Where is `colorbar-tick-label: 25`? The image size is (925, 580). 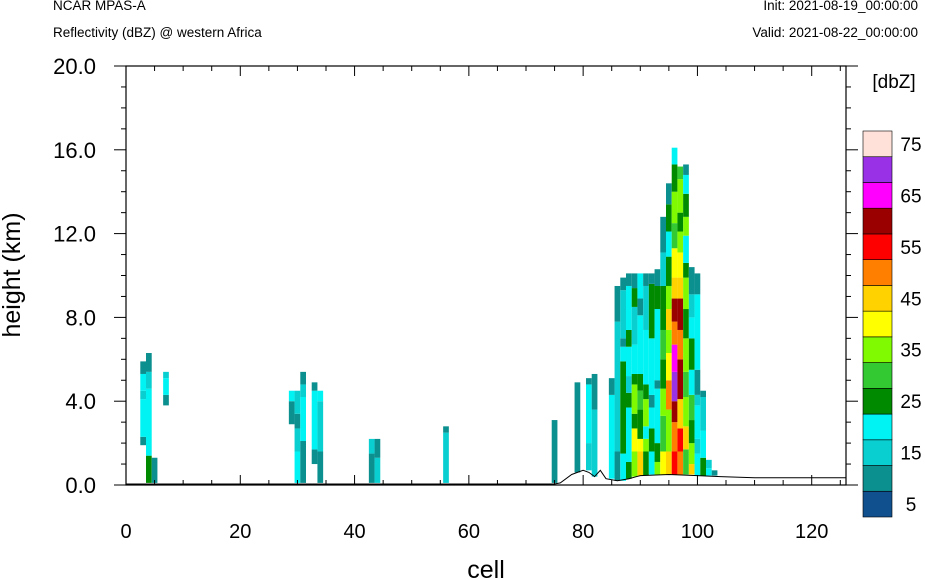
colorbar-tick-label: 25 is located at coordinates (910, 402).